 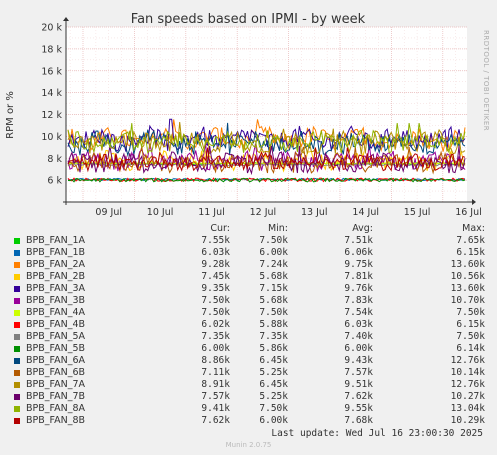 I want to click on y-tick-label: 8 k, so click(x=54, y=159).